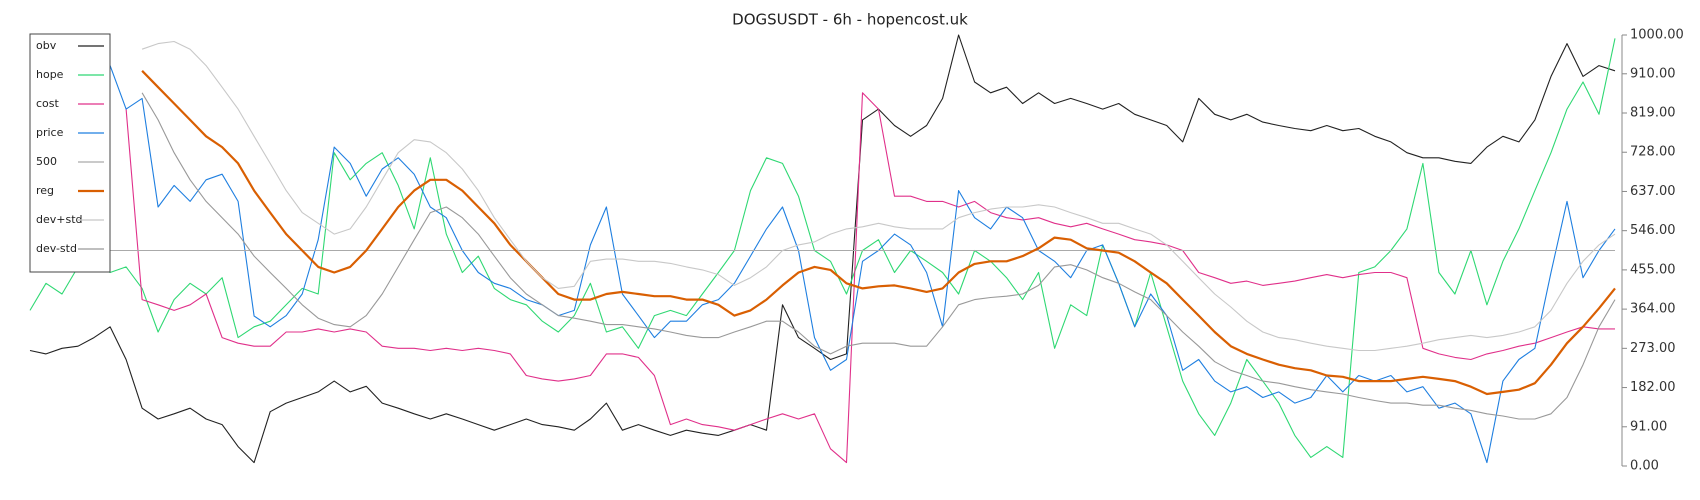 The width and height of the screenshot is (1700, 500). I want to click on legend-label: cost, so click(48, 103).